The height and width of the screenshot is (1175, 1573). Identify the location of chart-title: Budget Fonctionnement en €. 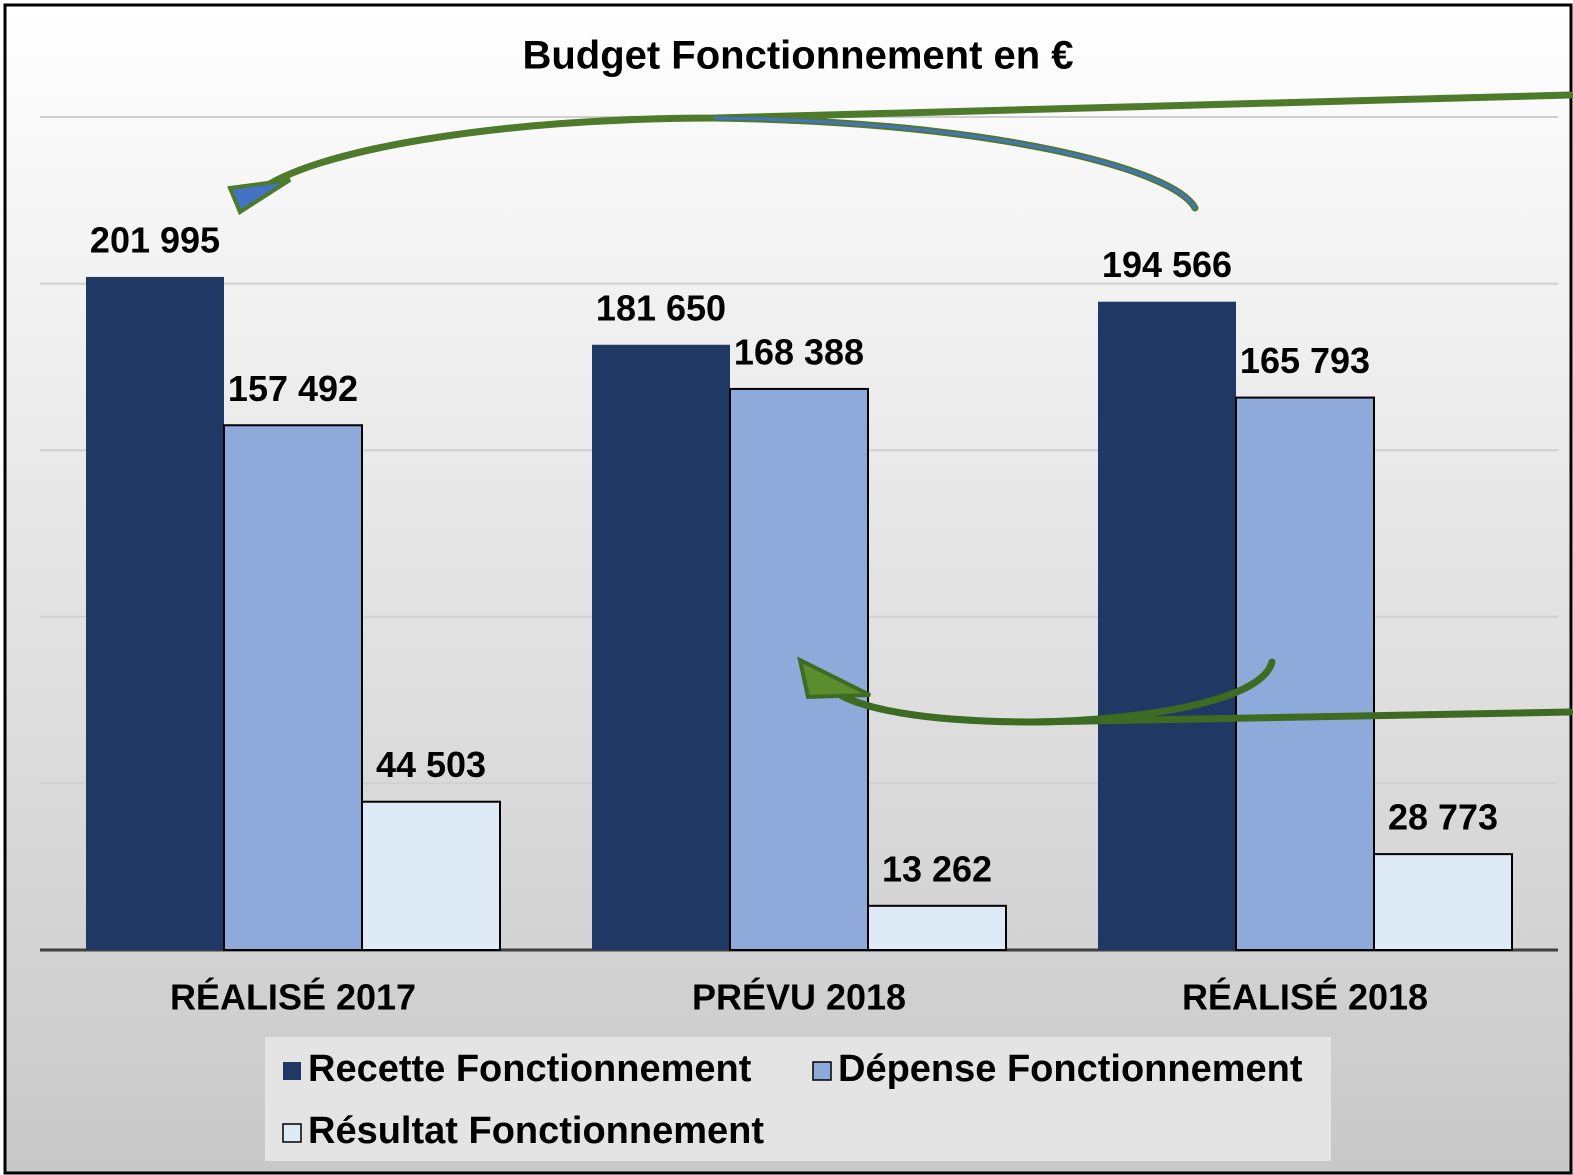
(797, 56).